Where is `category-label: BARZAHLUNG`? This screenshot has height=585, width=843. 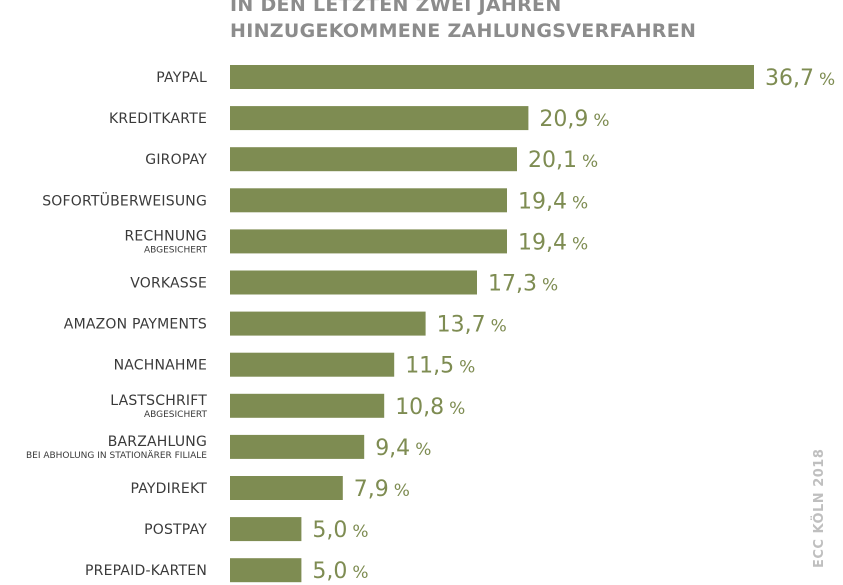 category-label: BARZAHLUNG is located at coordinates (157, 442).